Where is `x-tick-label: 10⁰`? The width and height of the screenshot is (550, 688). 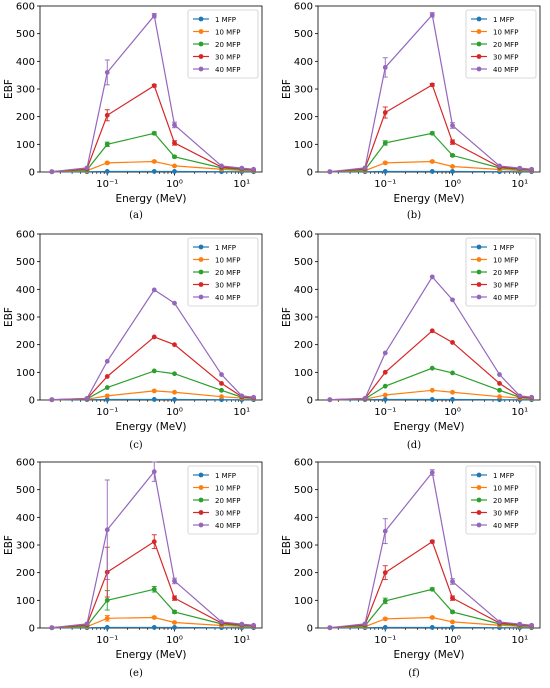 x-tick-label: 10⁰ is located at coordinates (174, 640).